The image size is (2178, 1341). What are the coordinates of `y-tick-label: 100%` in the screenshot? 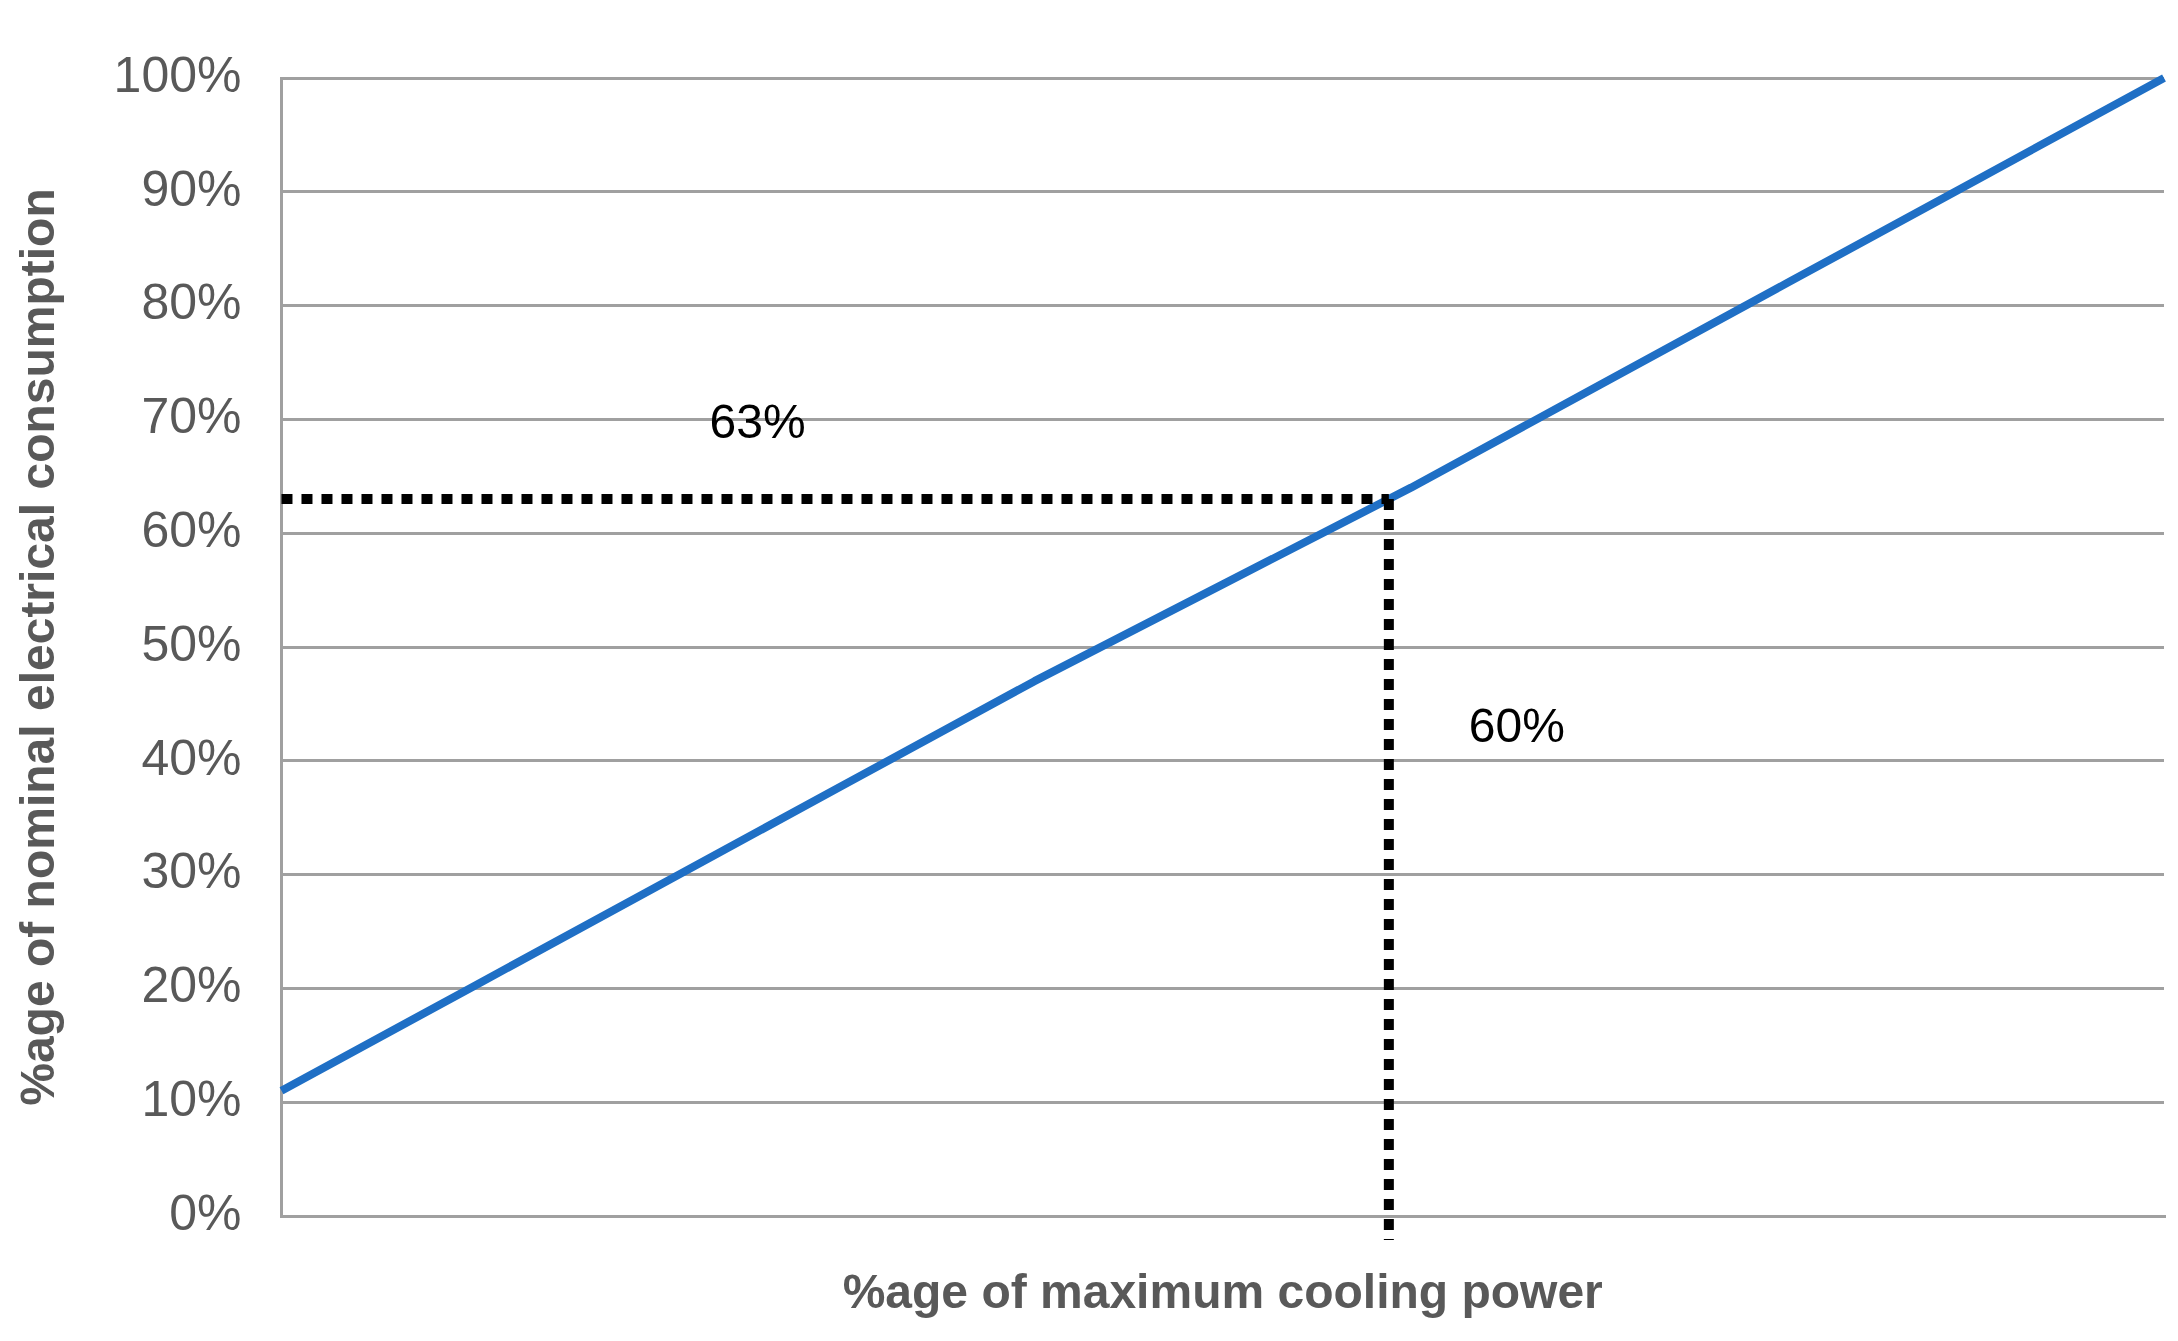 It's located at (177, 74).